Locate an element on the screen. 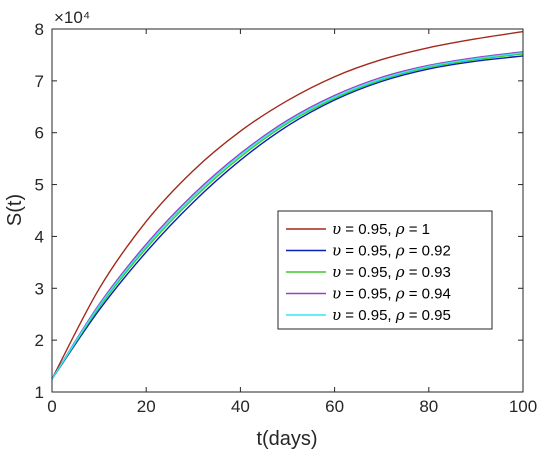 The image size is (550, 458). legend-entry: υ = 0.95, ρ = 1 is located at coordinates (381, 229).